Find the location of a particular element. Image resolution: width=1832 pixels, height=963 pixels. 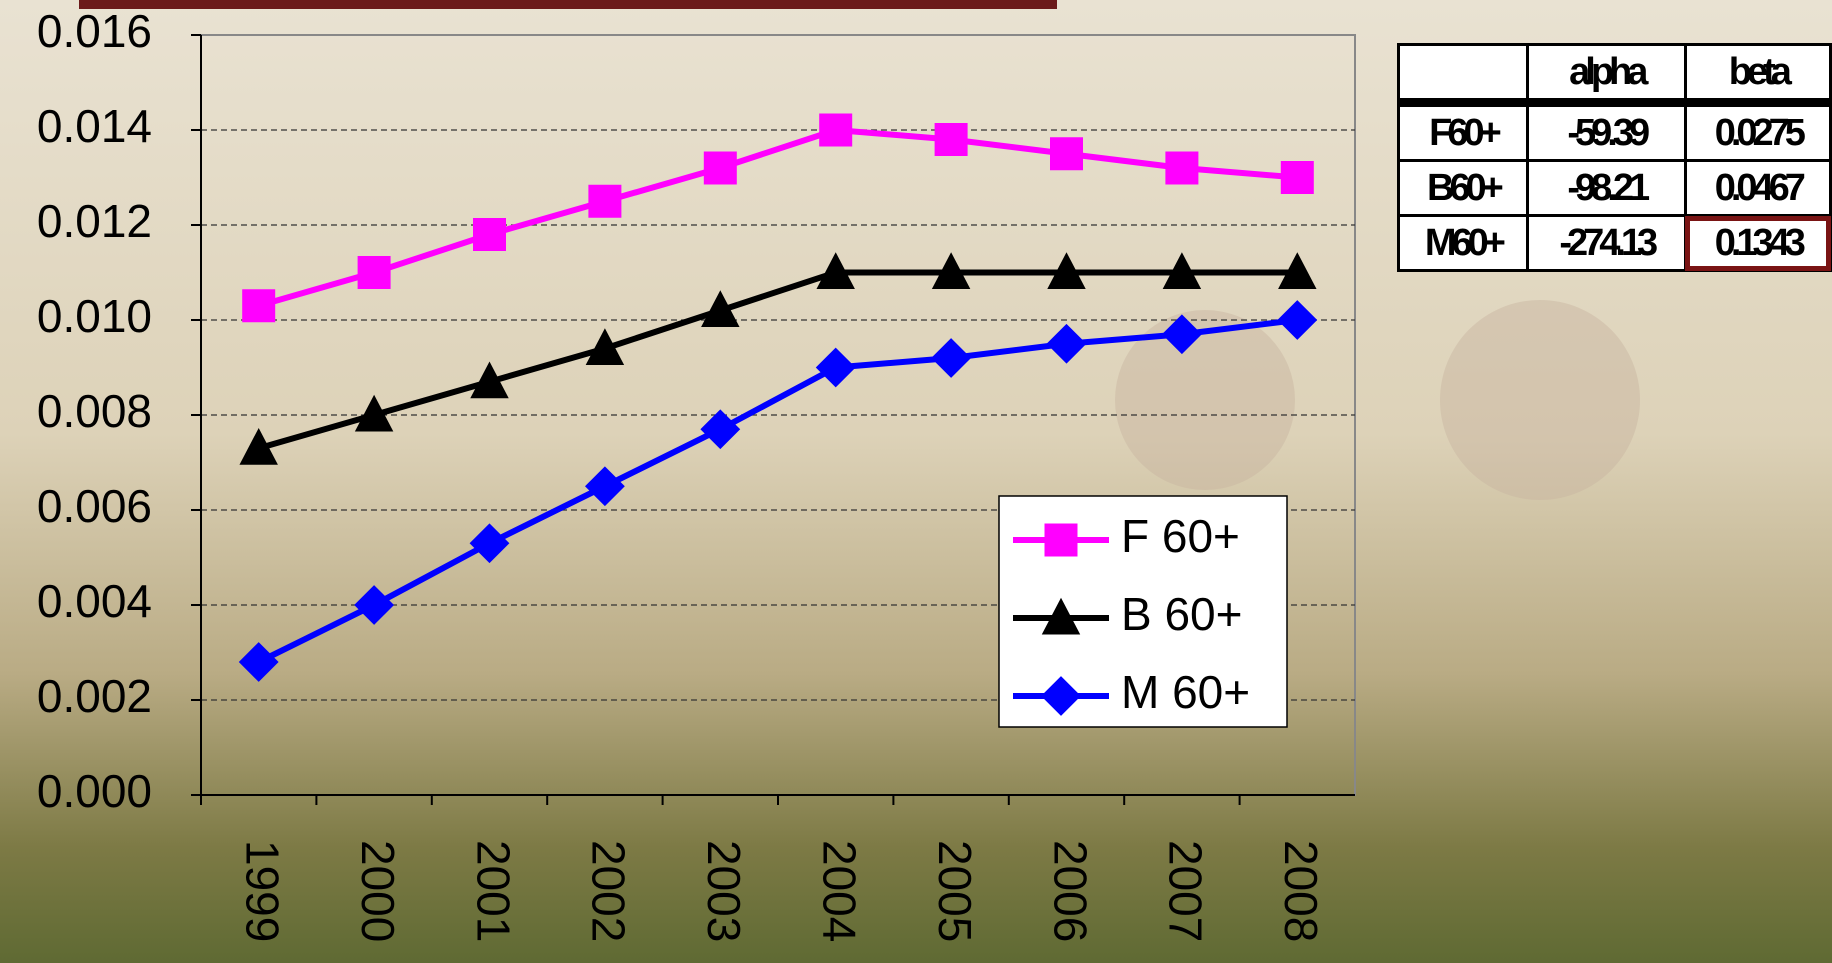

table-header: alpha beta is located at coordinates (1614, 75).